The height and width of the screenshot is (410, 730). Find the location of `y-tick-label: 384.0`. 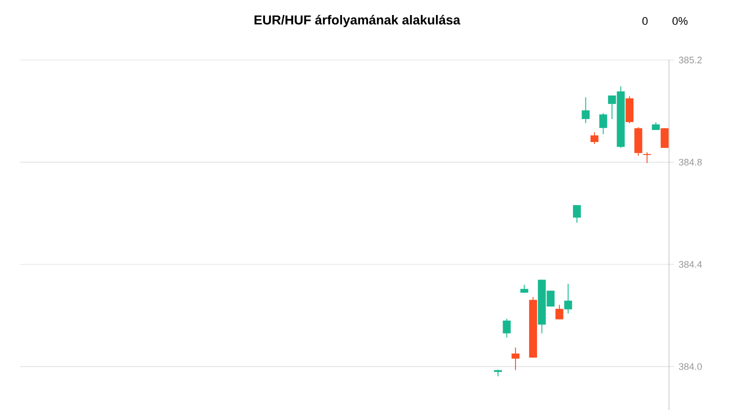

y-tick-label: 384.0 is located at coordinates (690, 366).